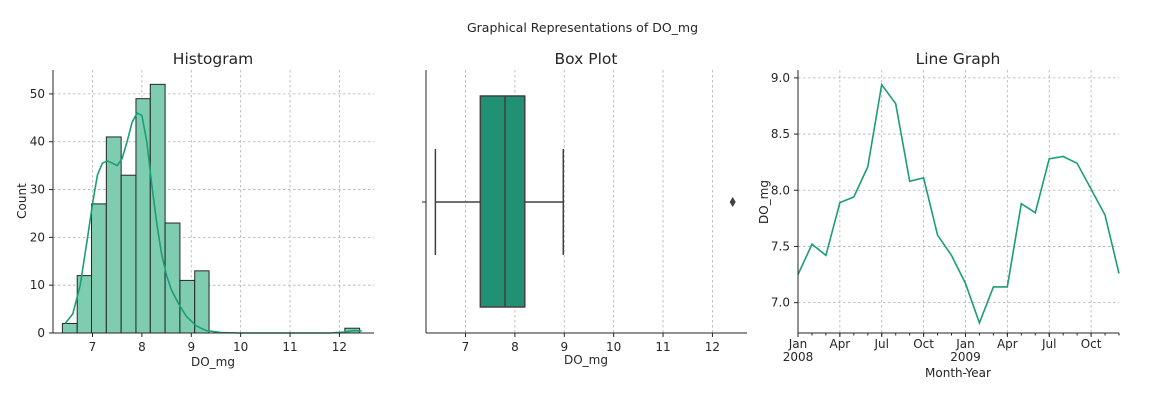 The image size is (1165, 401). I want to click on figure-title: Graphical Representations of DO_mg, so click(582, 27).